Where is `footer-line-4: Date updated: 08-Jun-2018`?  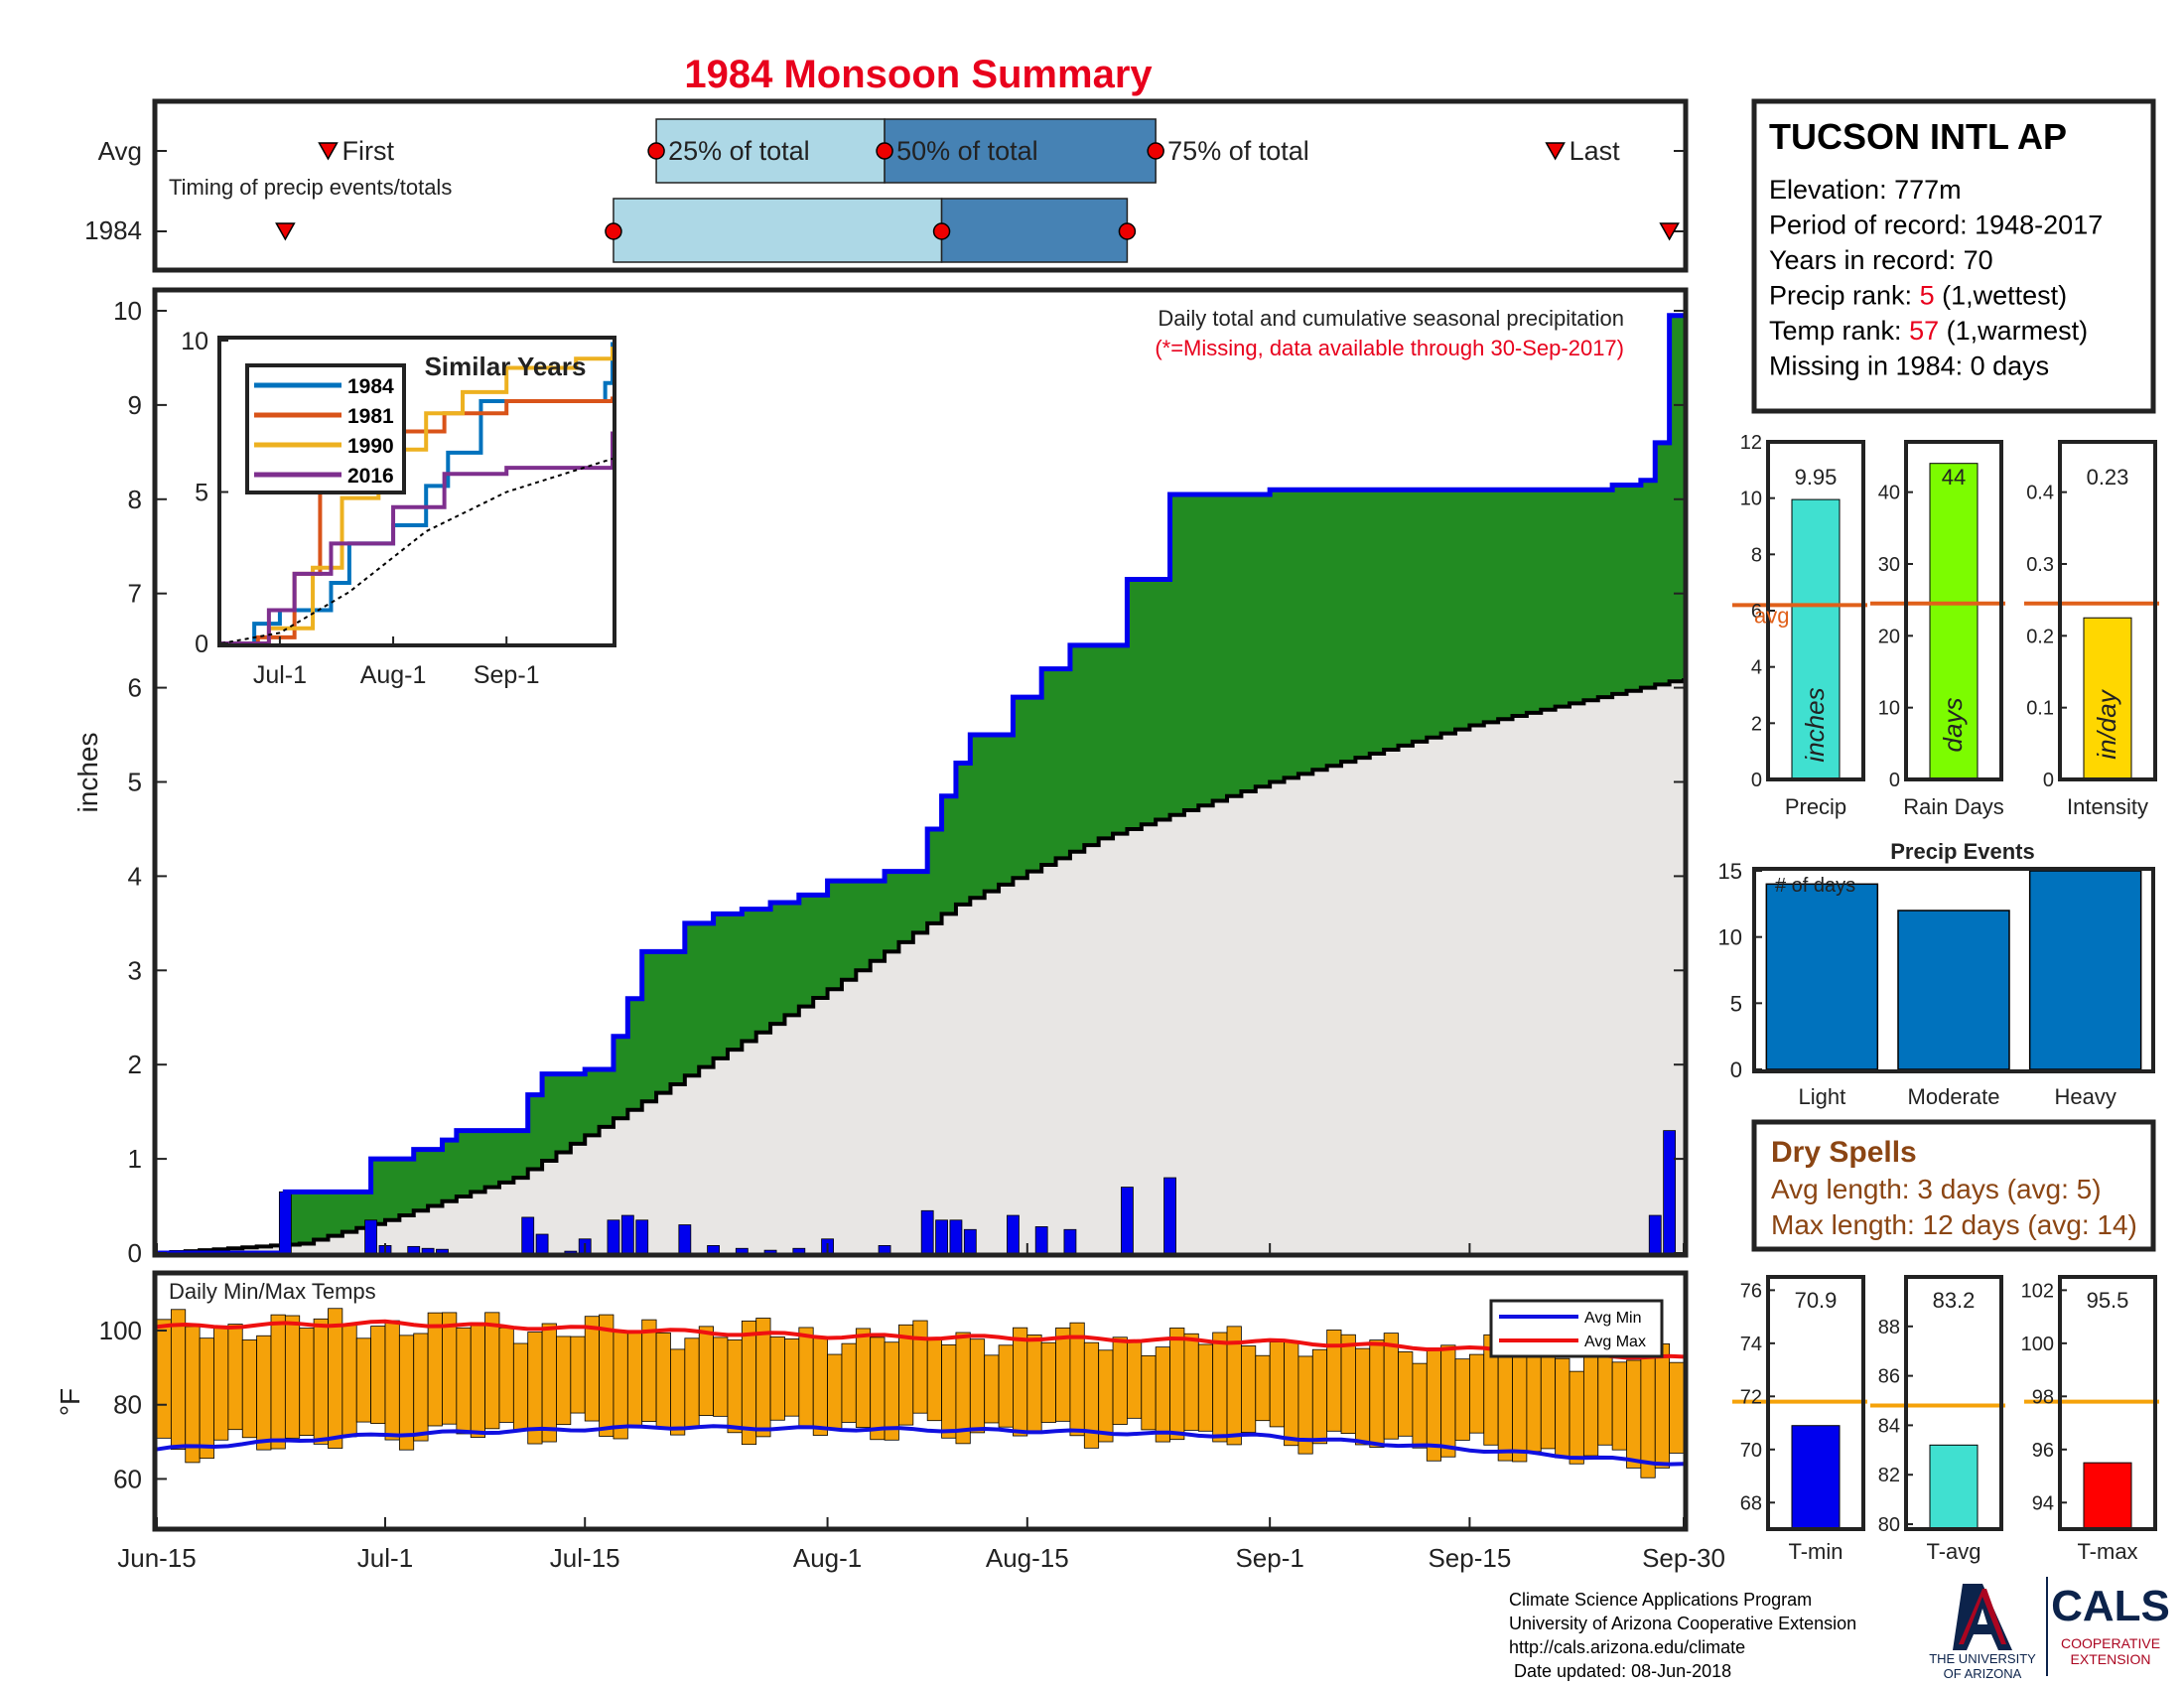 footer-line-4: Date updated: 08-Jun-2018 is located at coordinates (1620, 1671).